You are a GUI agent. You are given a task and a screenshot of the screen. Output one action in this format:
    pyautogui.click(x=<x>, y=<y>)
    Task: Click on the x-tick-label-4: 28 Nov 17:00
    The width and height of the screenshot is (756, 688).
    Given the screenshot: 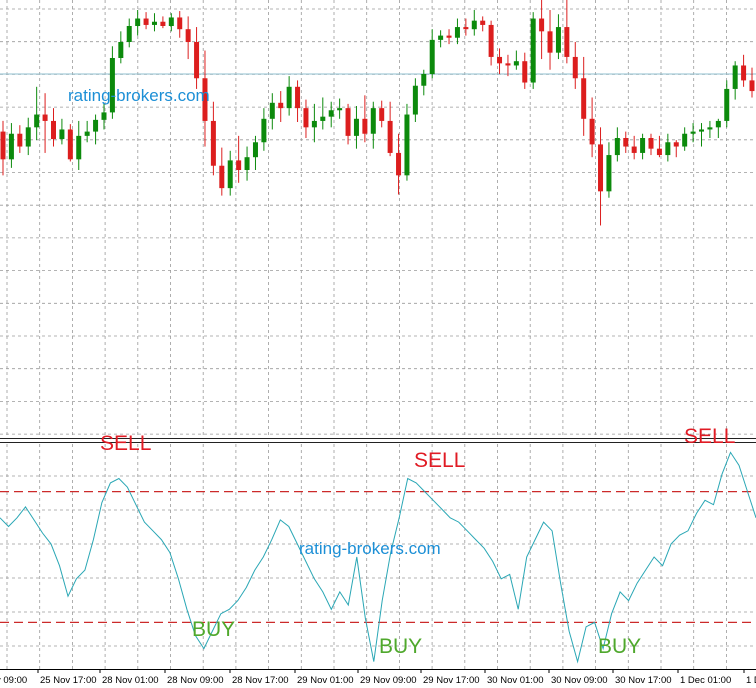 What is the action you would take?
    pyautogui.click(x=260, y=680)
    